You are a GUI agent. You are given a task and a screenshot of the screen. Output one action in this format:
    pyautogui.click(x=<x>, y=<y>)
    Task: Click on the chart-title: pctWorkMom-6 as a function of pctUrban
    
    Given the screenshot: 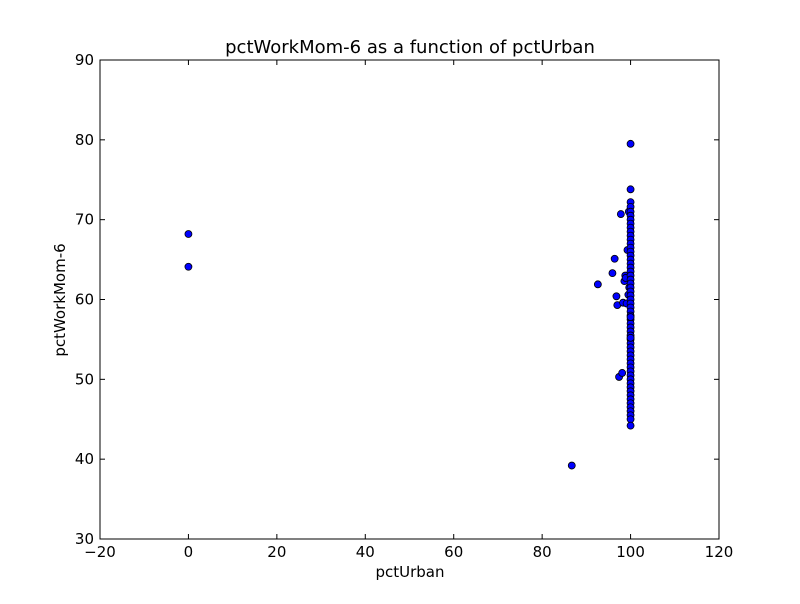 What is the action you would take?
    pyautogui.click(x=410, y=47)
    